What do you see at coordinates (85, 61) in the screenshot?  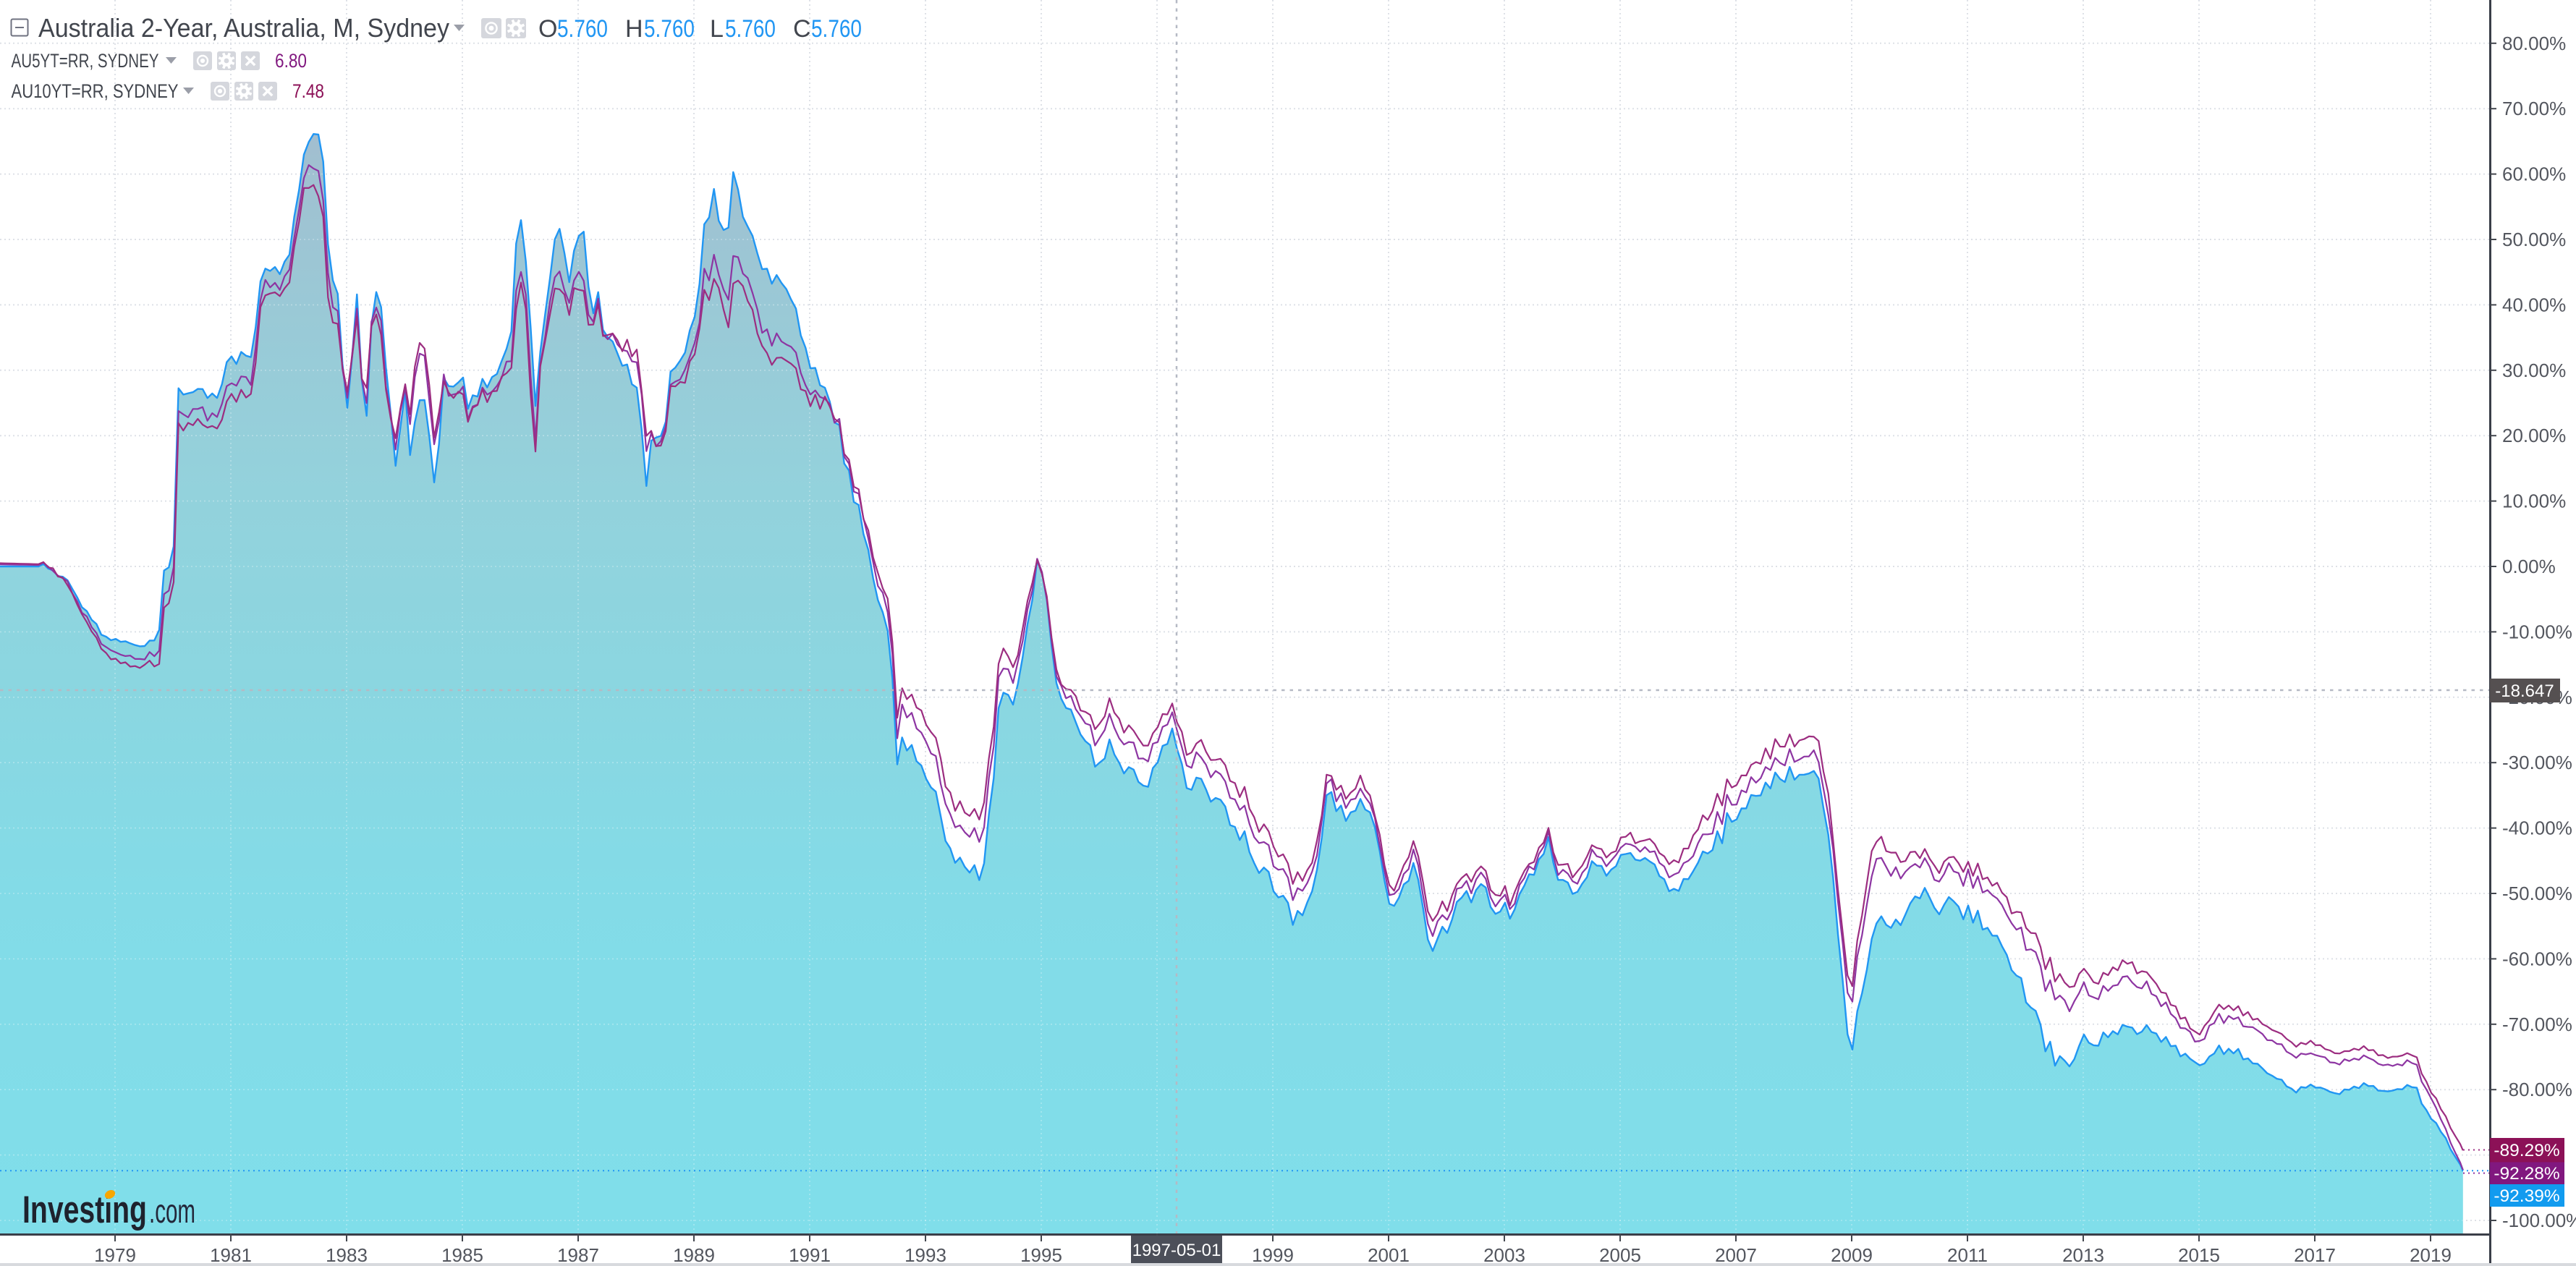 I see `svg-text: AU5YT=RR, SYDNEY` at bounding box center [85, 61].